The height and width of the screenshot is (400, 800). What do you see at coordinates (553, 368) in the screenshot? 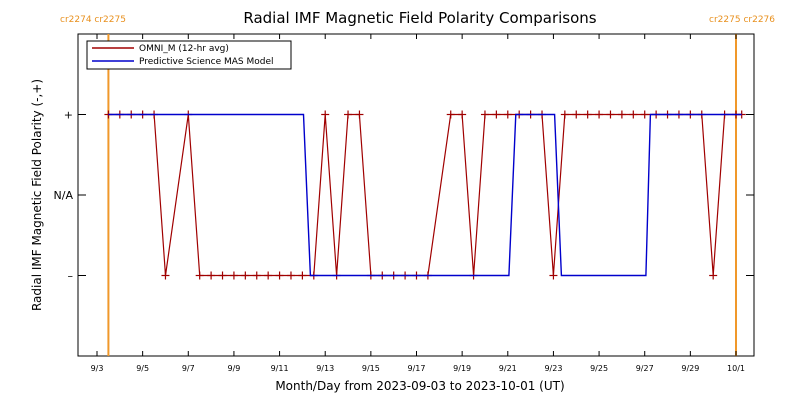
I see `x-tick-label: 9/23` at bounding box center [553, 368].